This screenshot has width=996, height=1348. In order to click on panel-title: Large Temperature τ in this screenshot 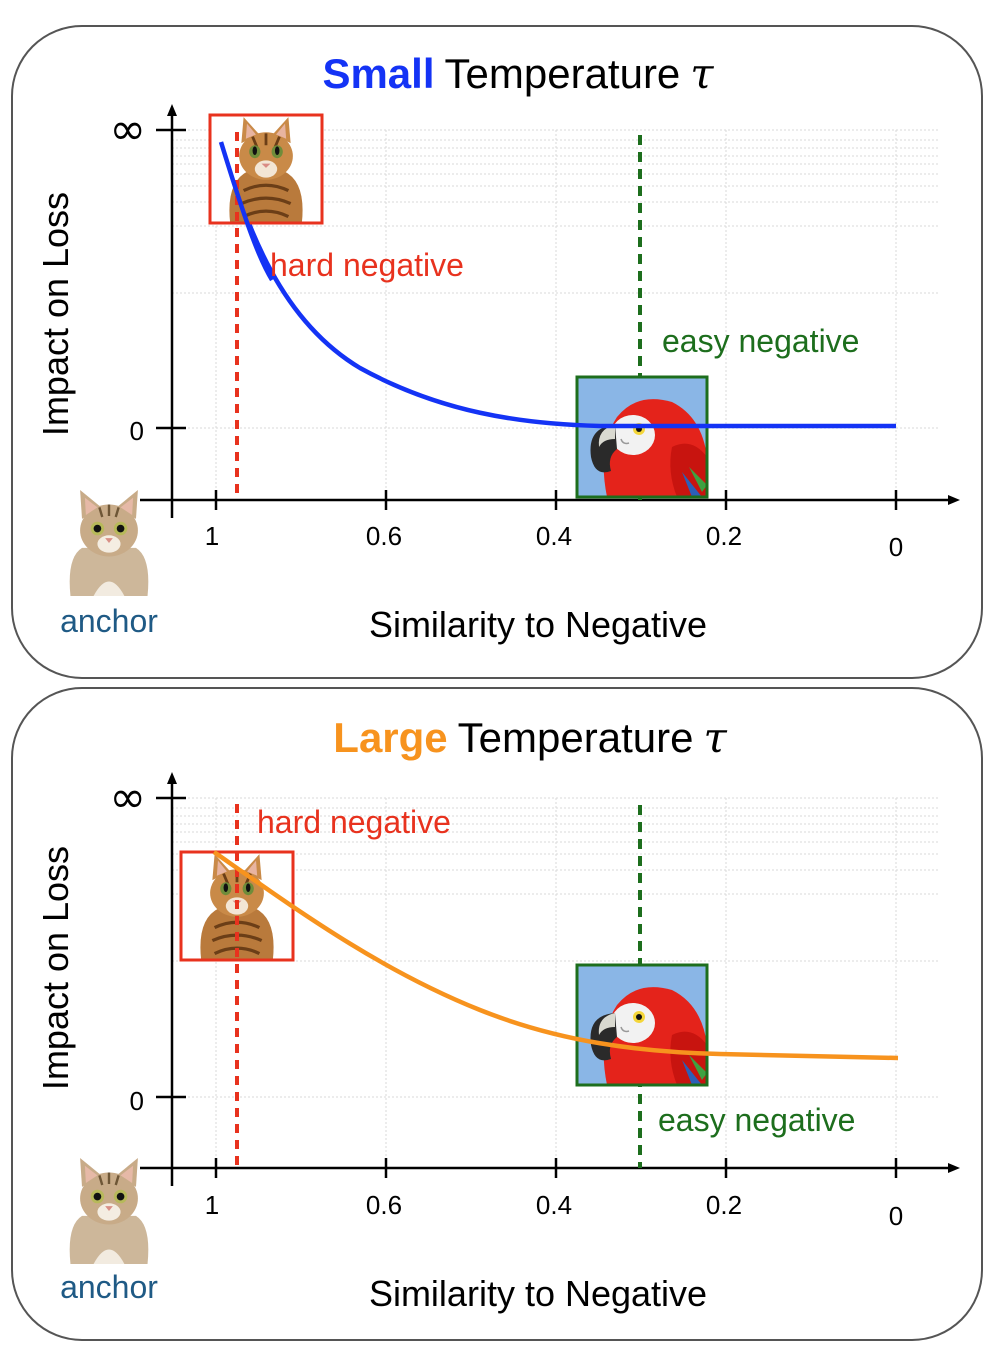, I will do `click(530, 737)`.